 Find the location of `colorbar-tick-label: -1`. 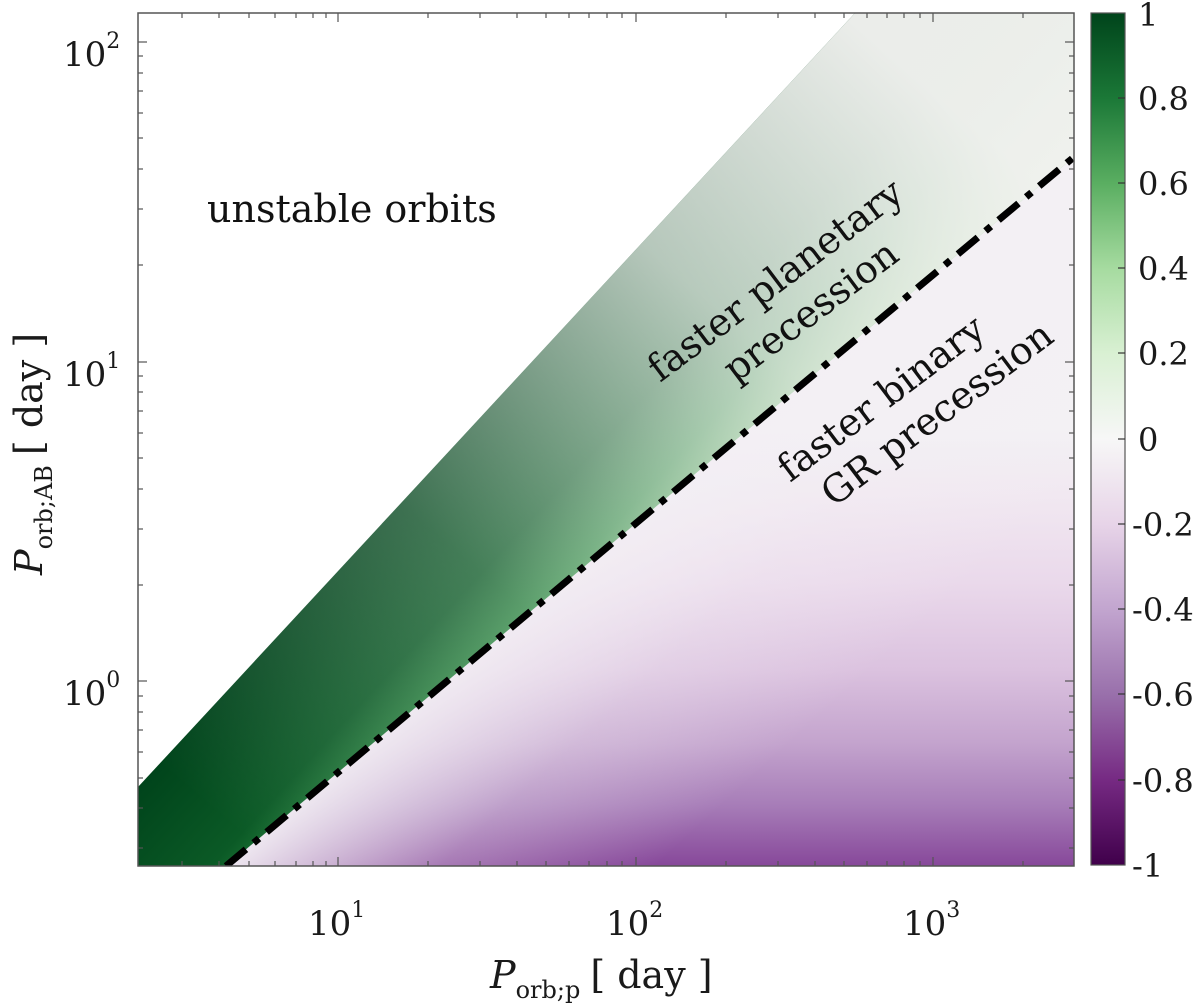

colorbar-tick-label: -1 is located at coordinates (1147, 866).